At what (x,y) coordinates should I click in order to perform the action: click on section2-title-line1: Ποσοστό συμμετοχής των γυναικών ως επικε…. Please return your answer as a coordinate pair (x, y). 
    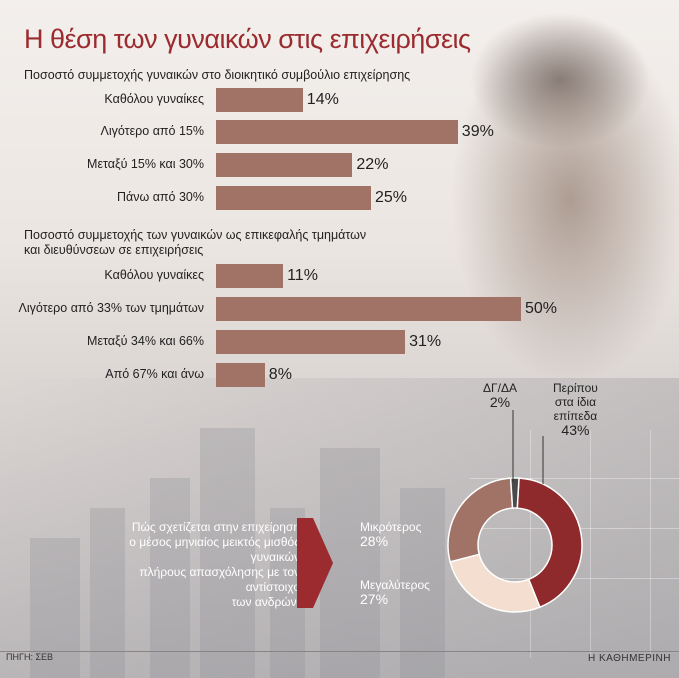
    Looking at the image, I should click on (195, 235).